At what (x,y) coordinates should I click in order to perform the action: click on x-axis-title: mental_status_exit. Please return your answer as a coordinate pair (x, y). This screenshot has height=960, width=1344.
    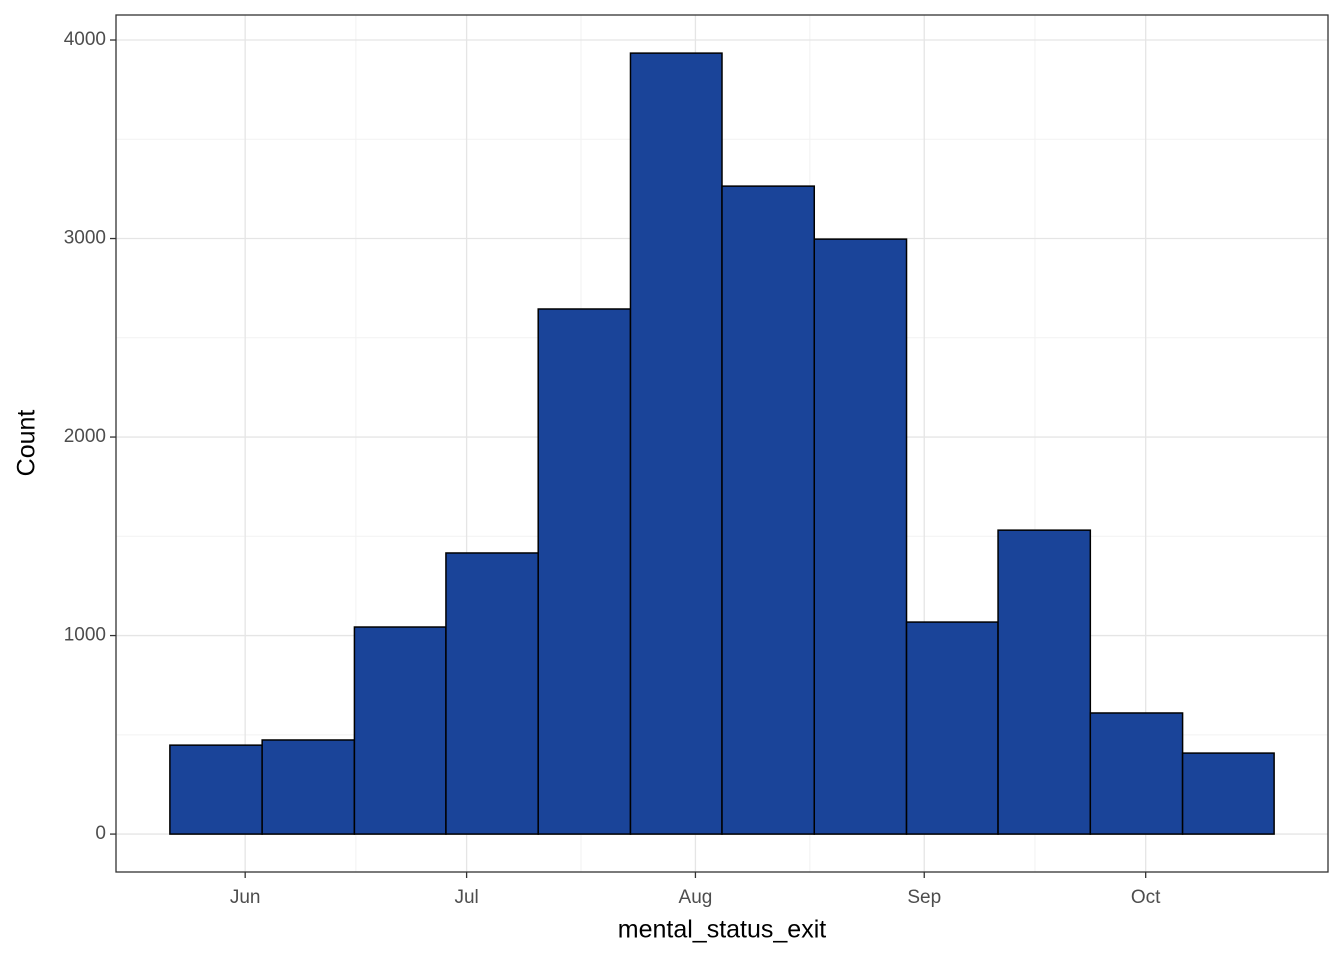
    Looking at the image, I should click on (722, 930).